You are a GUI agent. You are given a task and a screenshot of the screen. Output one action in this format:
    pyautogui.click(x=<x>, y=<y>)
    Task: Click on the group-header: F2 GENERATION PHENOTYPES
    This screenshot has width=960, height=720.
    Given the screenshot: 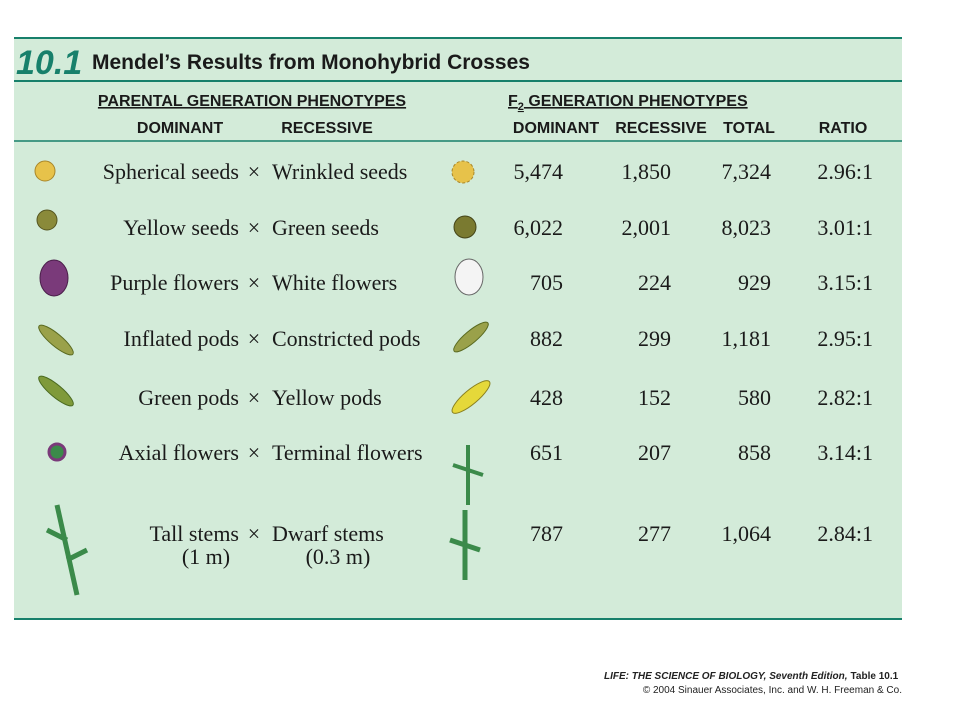 What is the action you would take?
    pyautogui.click(x=628, y=103)
    